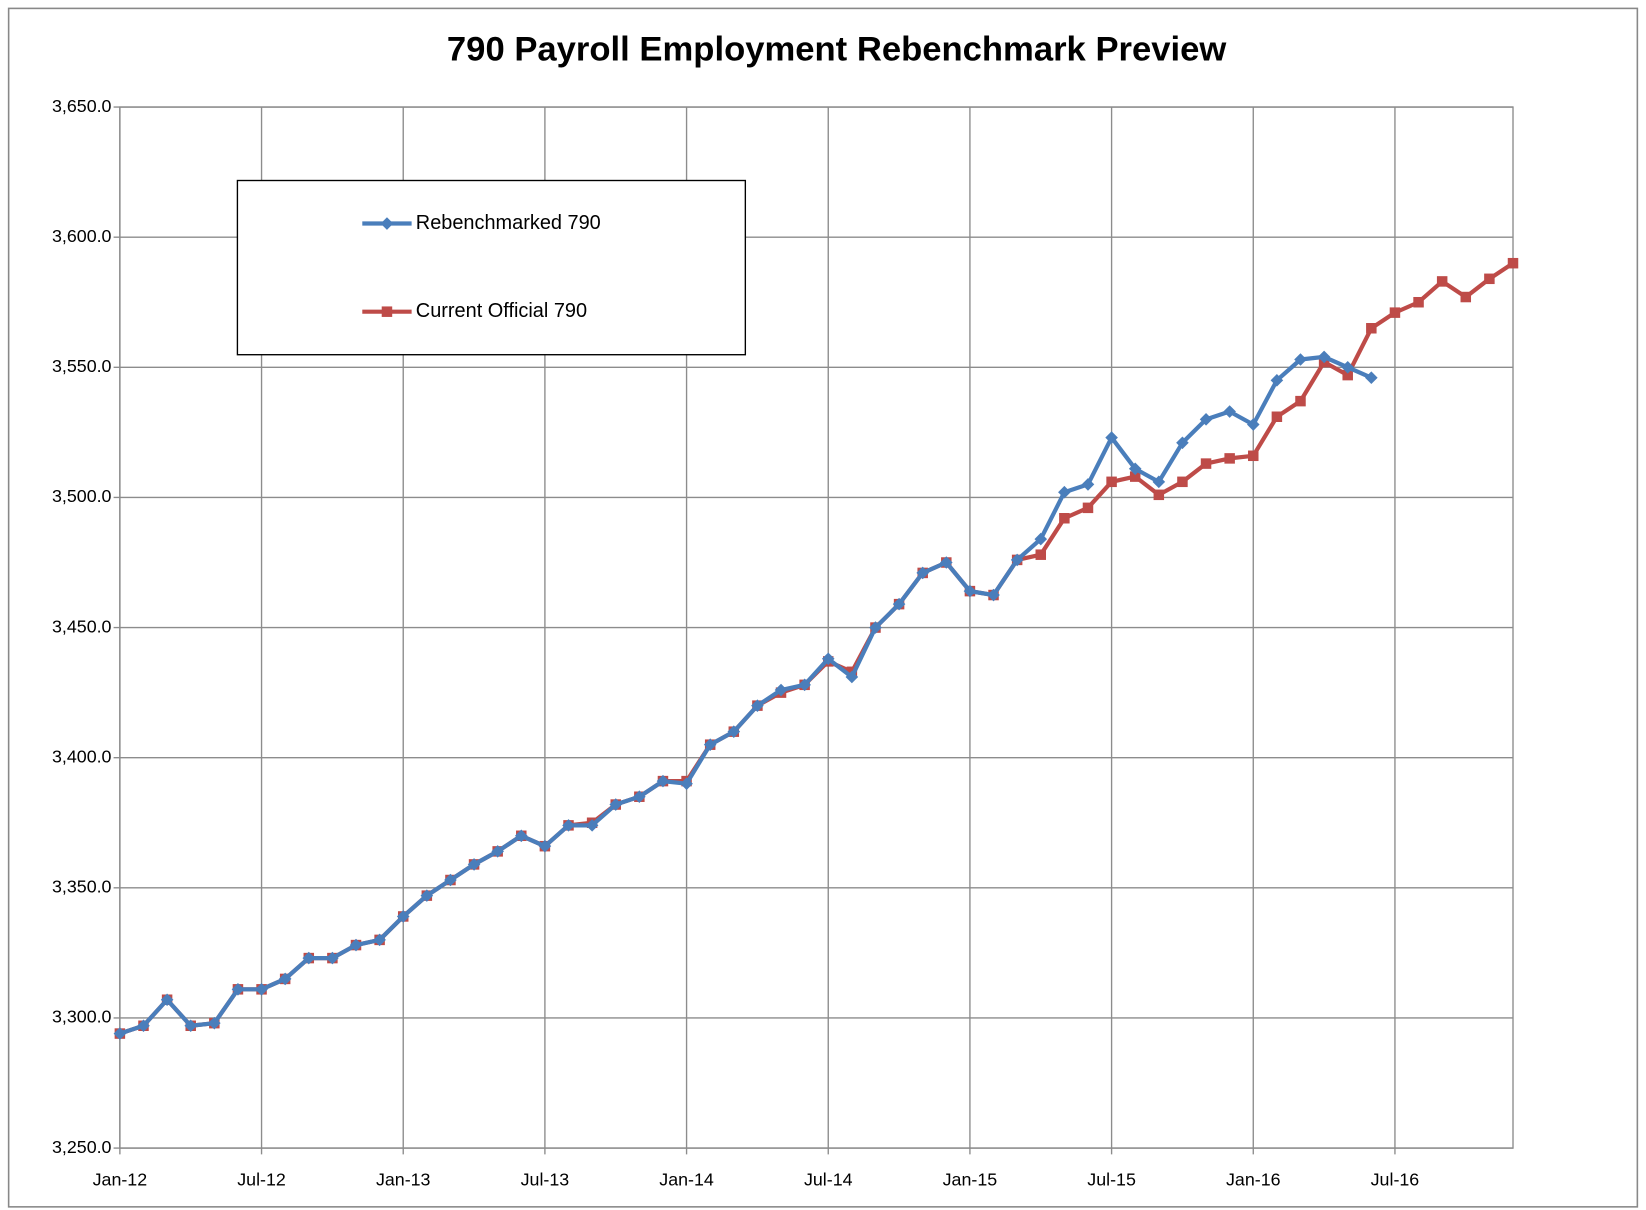  I want to click on x-tick-label: Jan-14, so click(686, 1179).